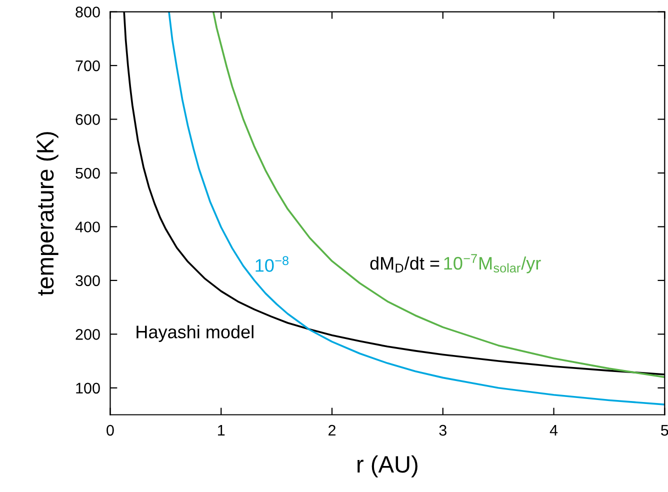  Describe the element at coordinates (554, 430) in the screenshot. I see `x-tick-label: 4` at that location.